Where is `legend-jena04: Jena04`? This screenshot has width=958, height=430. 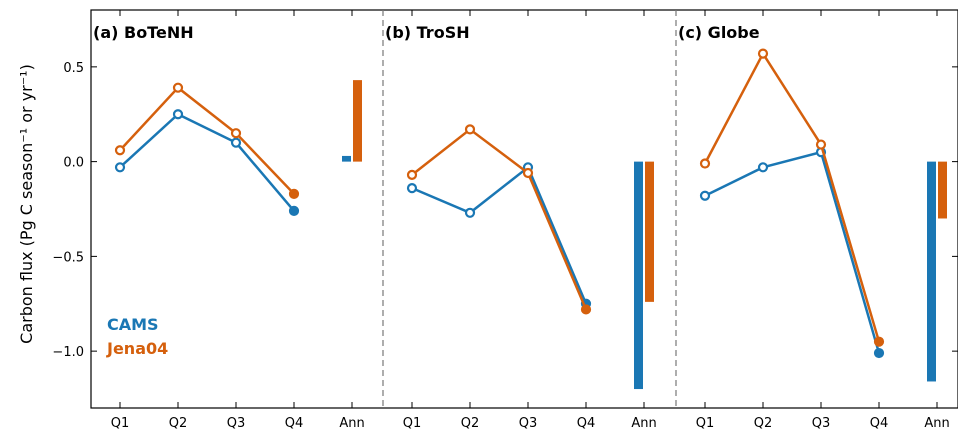
legend-jena04: Jena04 is located at coordinates (137, 348).